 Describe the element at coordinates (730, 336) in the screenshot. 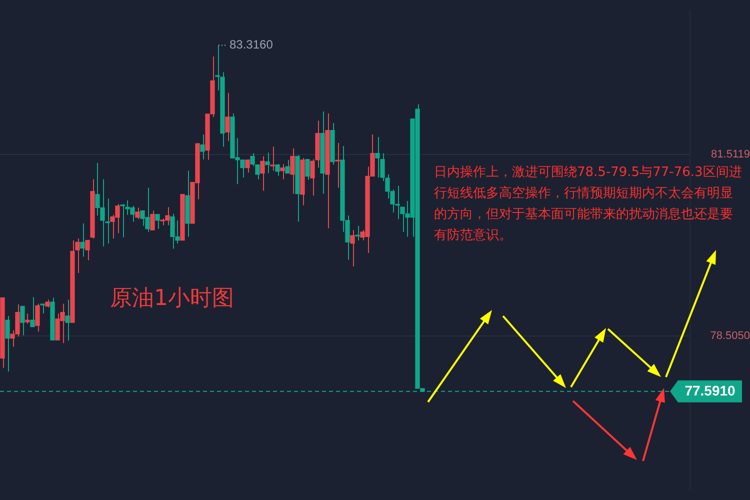

I see `y-tick-label: 78.5050` at that location.